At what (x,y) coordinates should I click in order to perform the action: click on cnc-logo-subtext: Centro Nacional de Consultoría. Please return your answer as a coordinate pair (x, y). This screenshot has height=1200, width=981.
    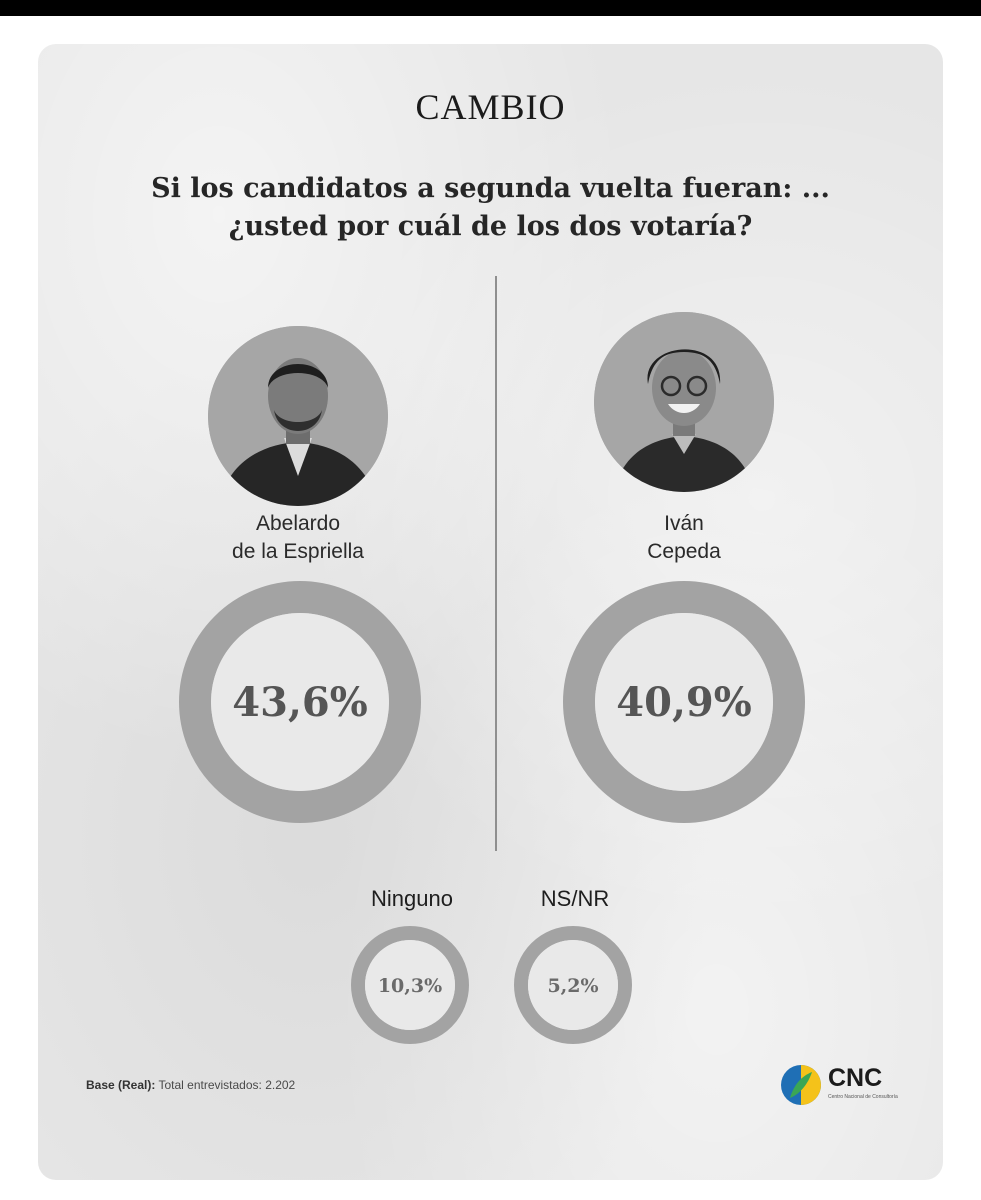
    Looking at the image, I should click on (863, 1097).